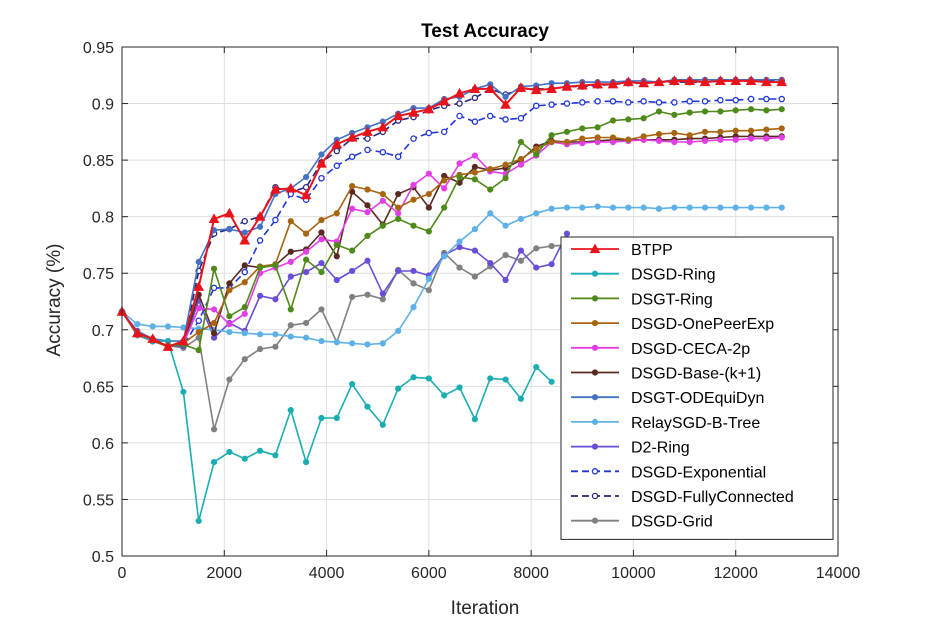  Describe the element at coordinates (698, 472) in the screenshot. I see `legend-label: DSGD-Exponential` at that location.